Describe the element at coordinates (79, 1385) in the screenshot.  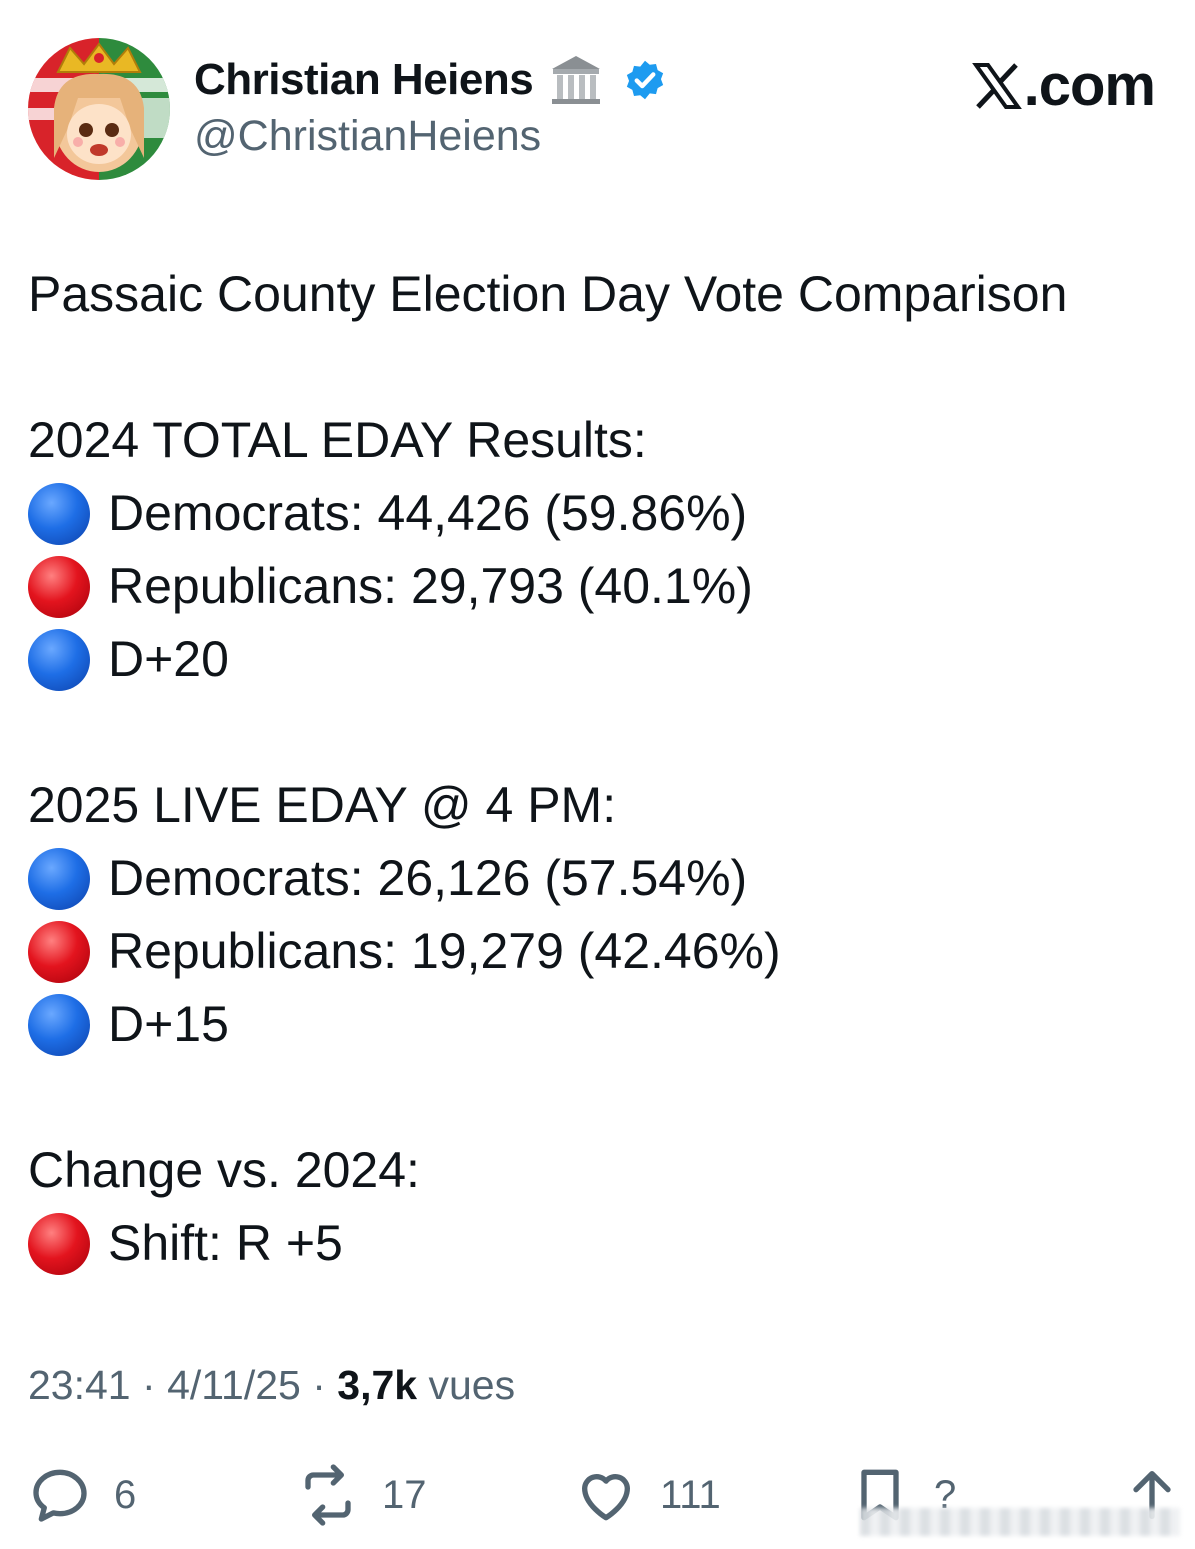
I see `tweet-time: 23:41` at that location.